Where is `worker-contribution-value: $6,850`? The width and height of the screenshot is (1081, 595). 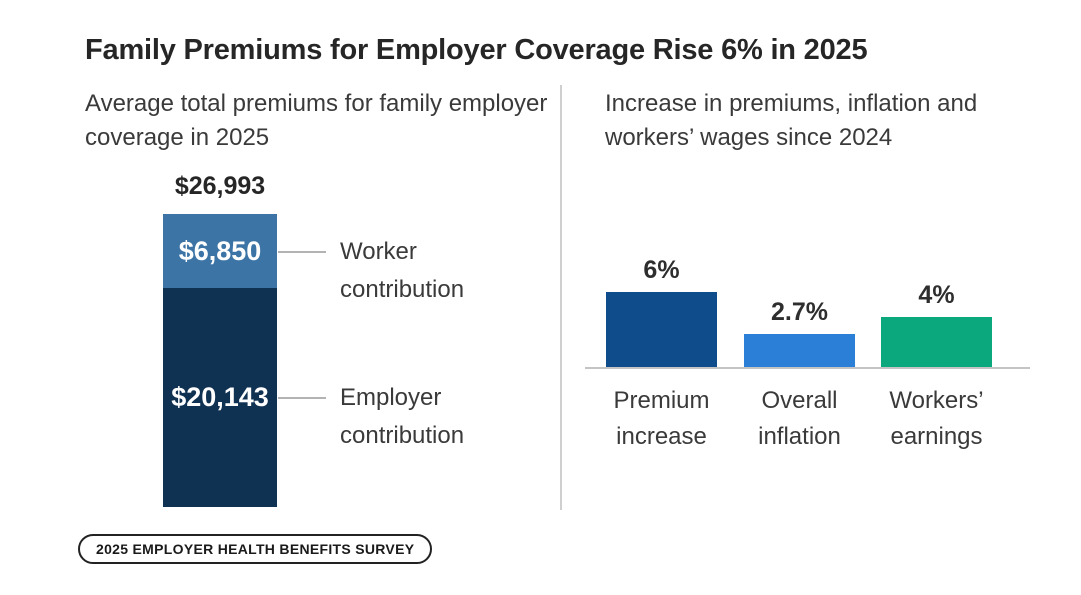 worker-contribution-value: $6,850 is located at coordinates (220, 250).